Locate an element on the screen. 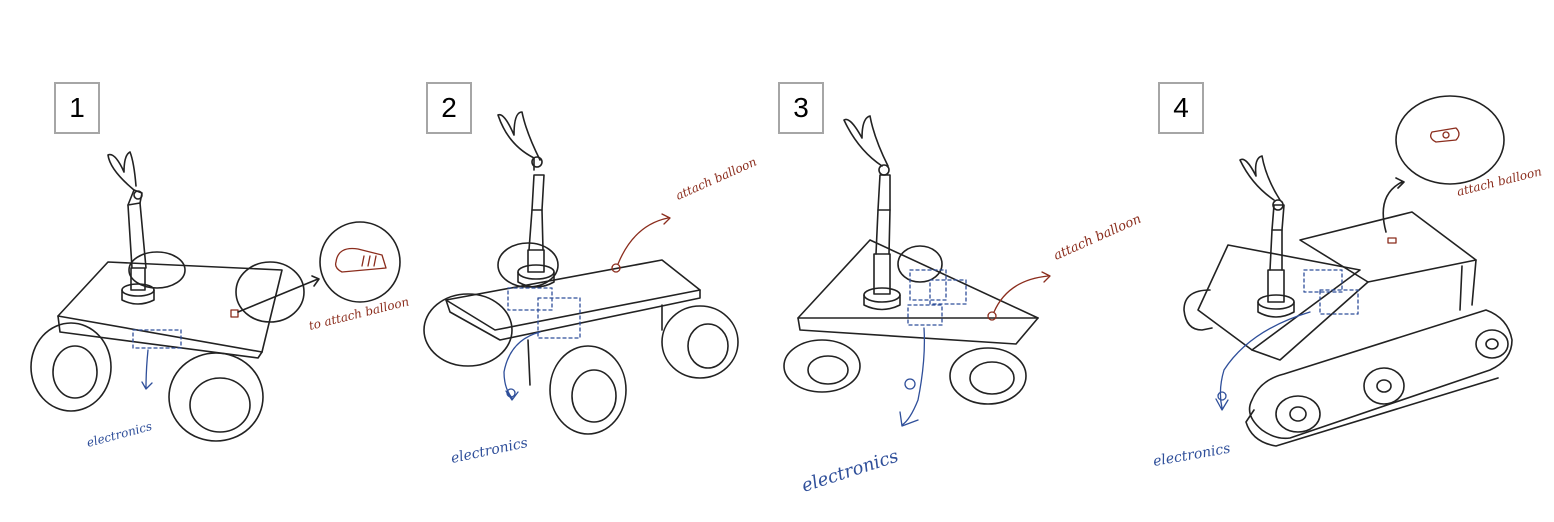  panel-number: 3 is located at coordinates (801, 108).